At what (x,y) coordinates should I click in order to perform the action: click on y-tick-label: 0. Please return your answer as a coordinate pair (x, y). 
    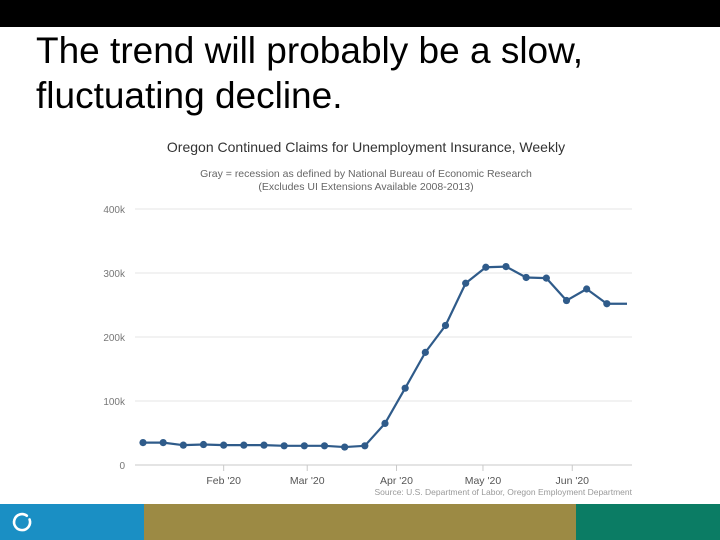
    Looking at the image, I should click on (122, 466).